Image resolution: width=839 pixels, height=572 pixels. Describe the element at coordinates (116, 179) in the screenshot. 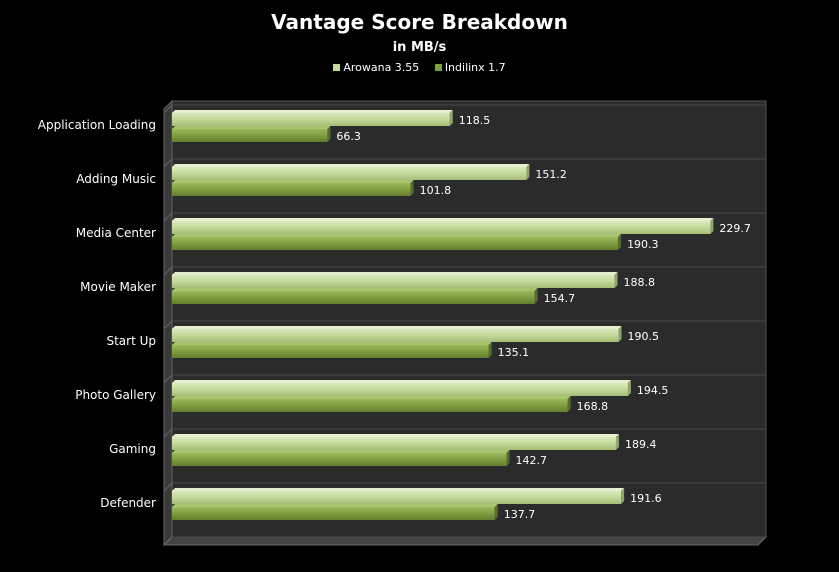

I see `category-label: Adding Music` at that location.